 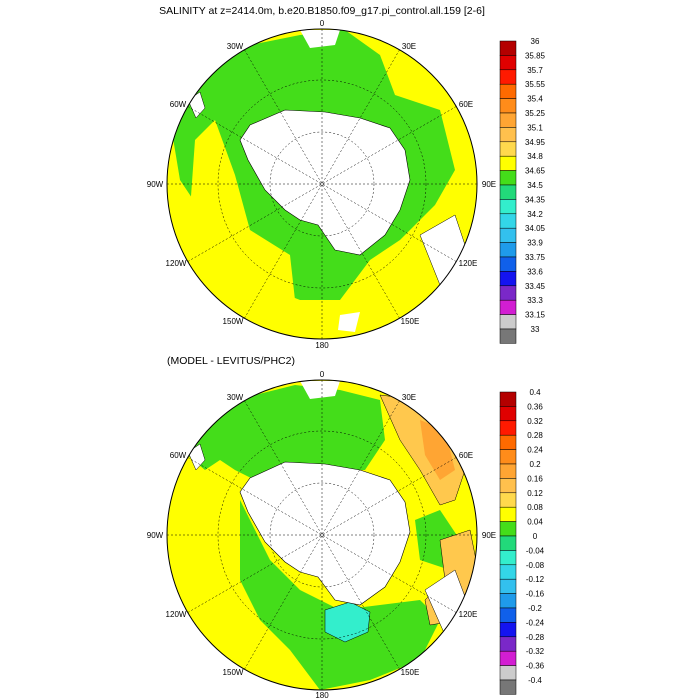 What do you see at coordinates (535, 608) in the screenshot?
I see `bottom-colorbar-label: -0.2` at bounding box center [535, 608].